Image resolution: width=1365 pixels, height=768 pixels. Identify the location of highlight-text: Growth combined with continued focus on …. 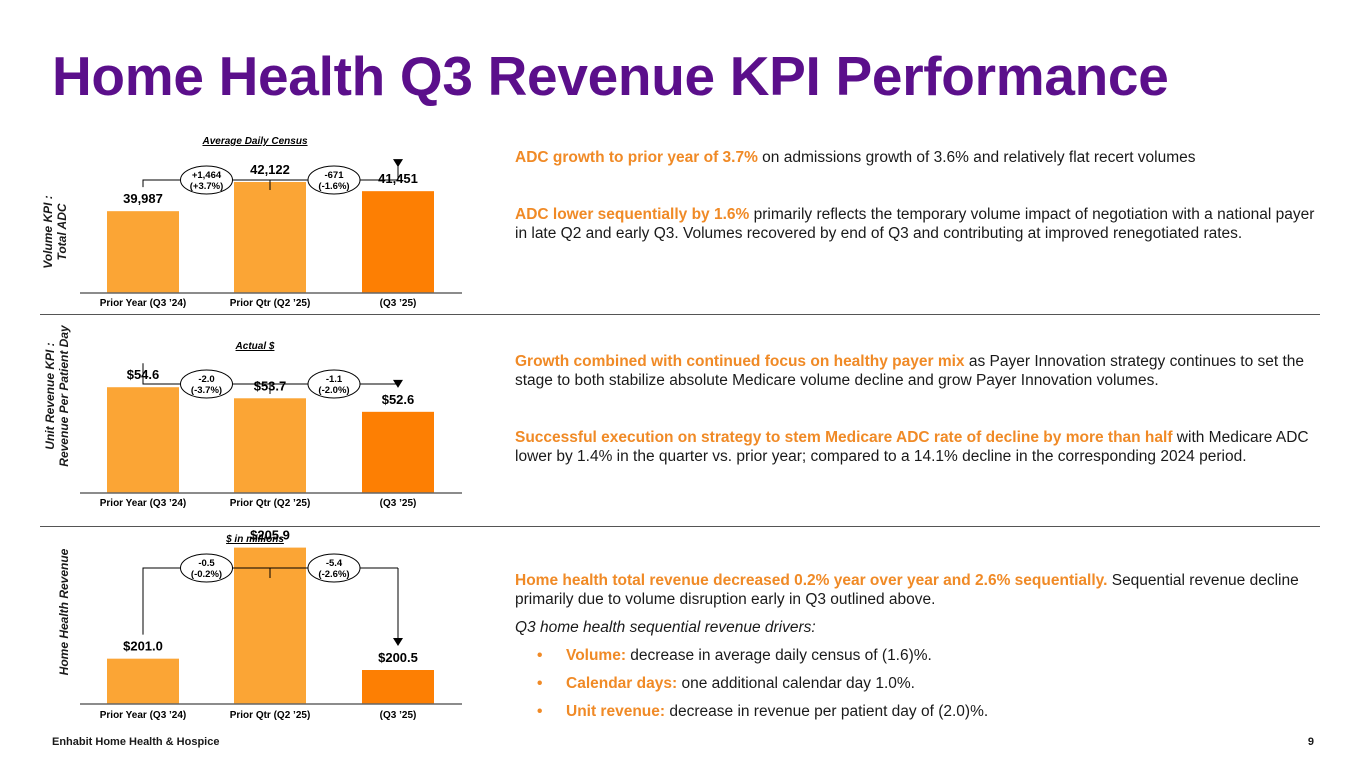
(740, 361).